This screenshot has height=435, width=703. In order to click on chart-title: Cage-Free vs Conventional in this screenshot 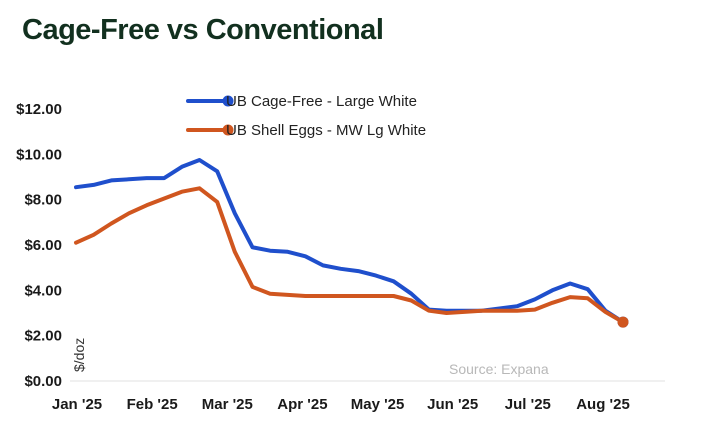, I will do `click(203, 30)`.